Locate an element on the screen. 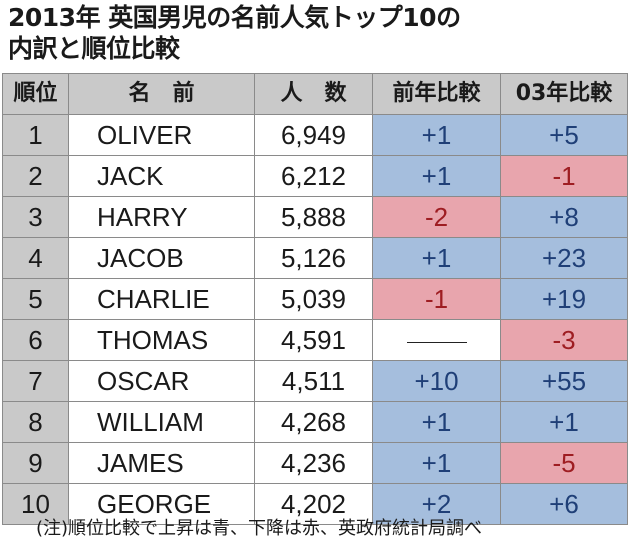 Image resolution: width=630 pixels, height=546 pixels. change-since-2003-cell: -1 is located at coordinates (564, 176).